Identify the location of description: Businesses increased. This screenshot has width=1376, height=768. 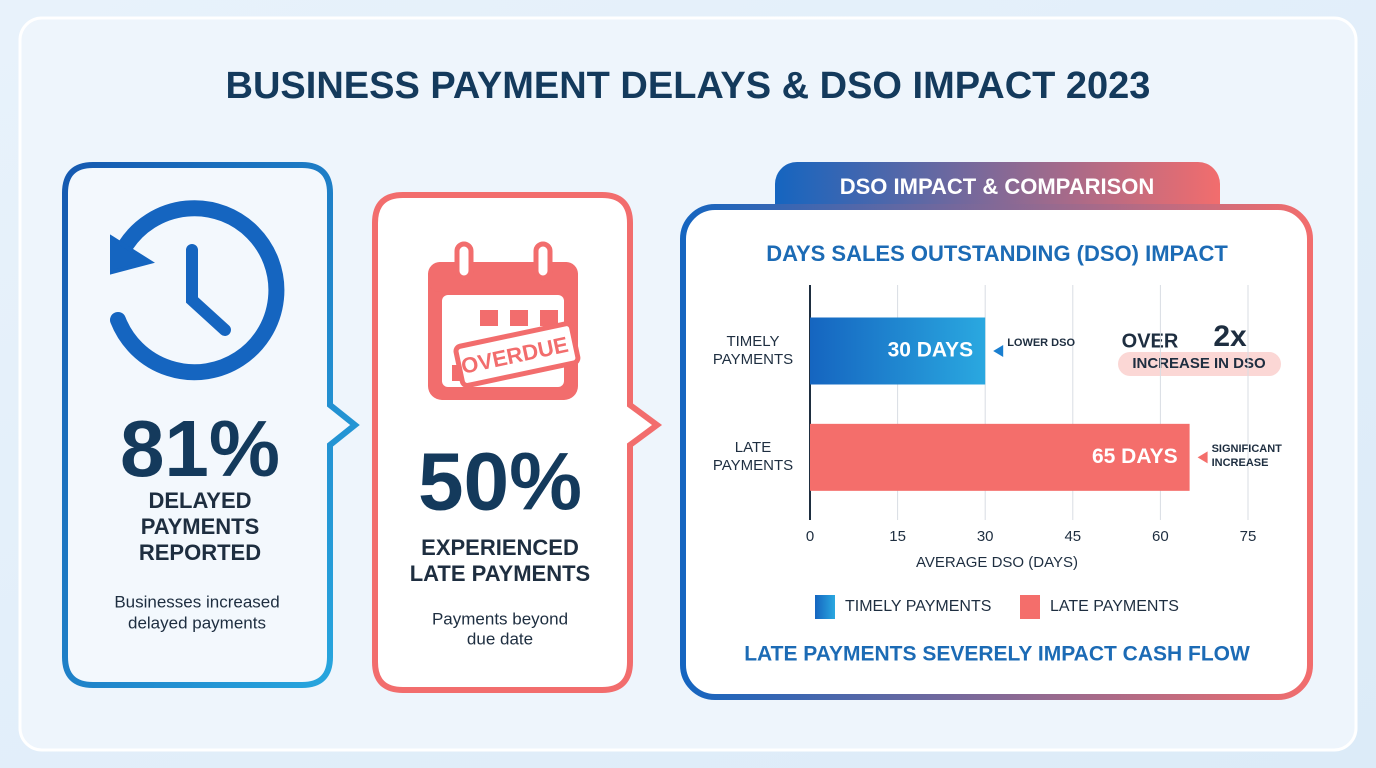
(196, 601).